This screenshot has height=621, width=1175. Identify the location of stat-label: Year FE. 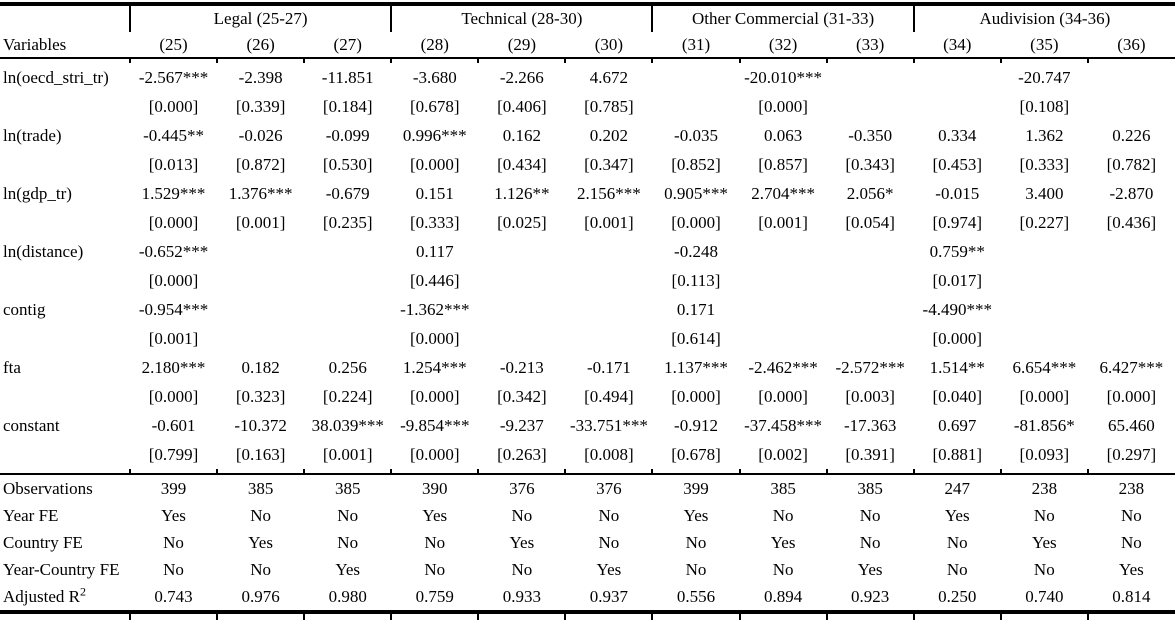
(65, 515).